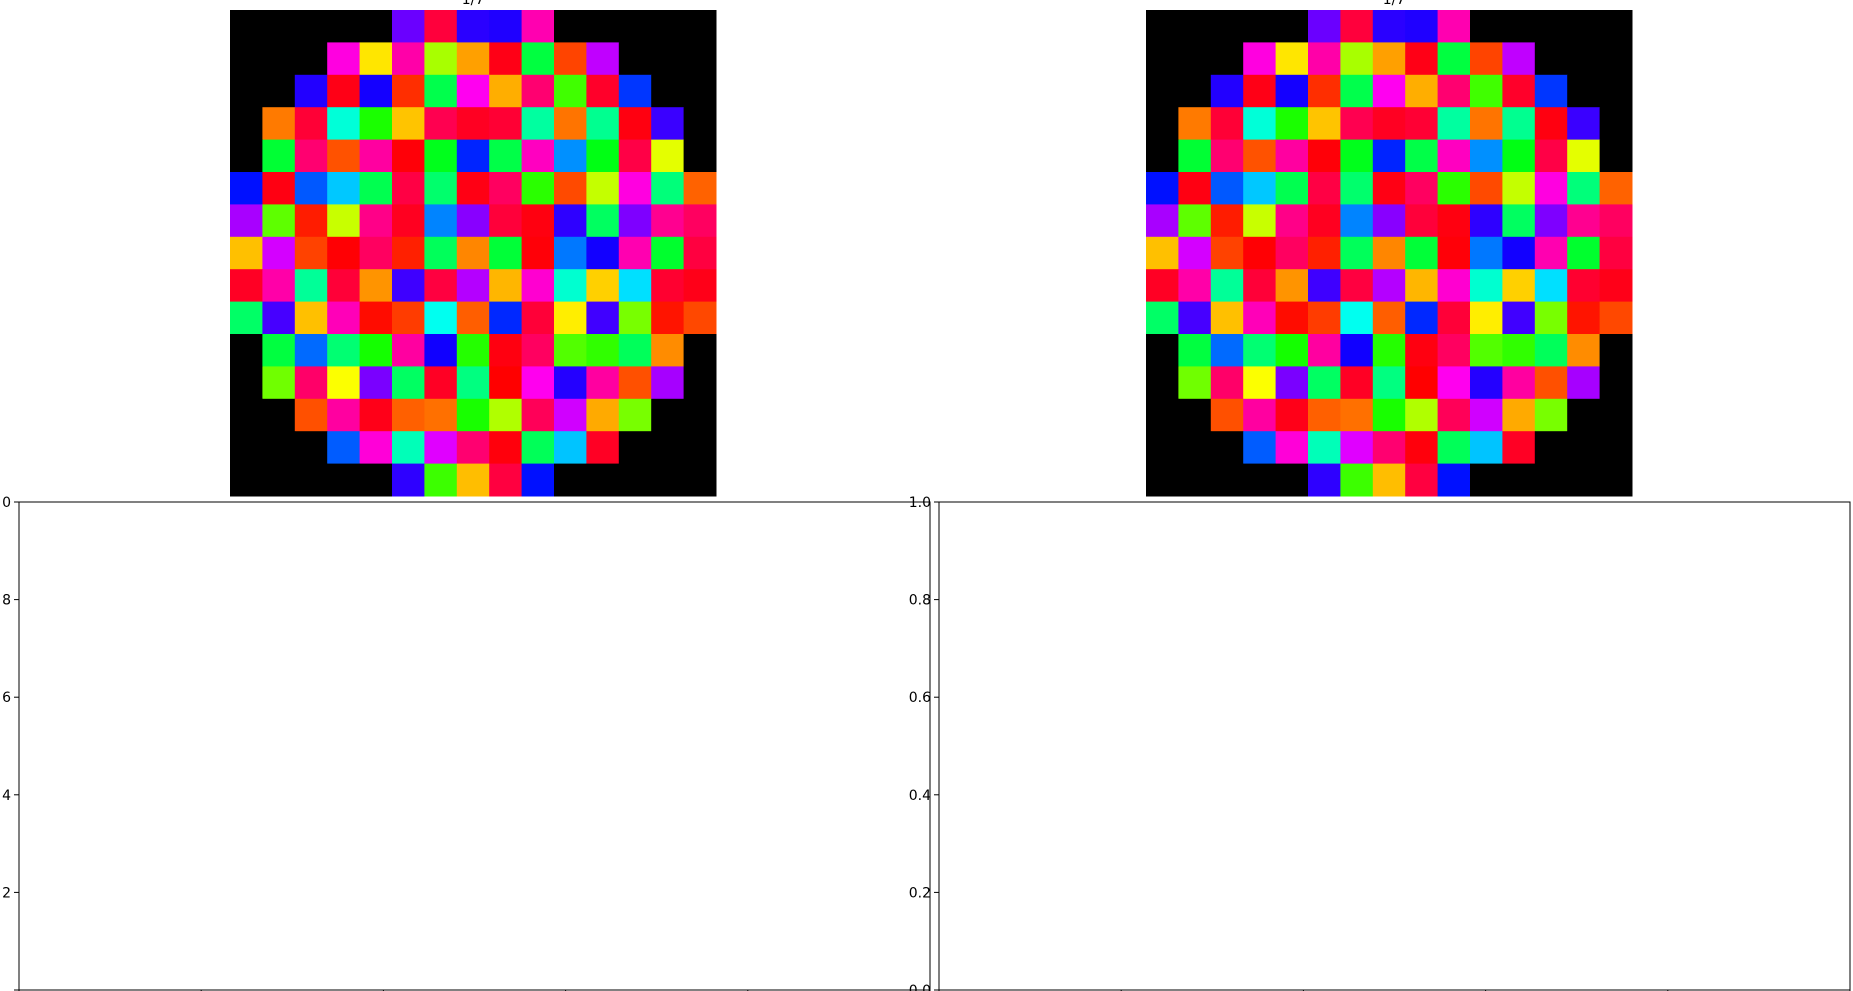 This screenshot has height=991, width=1853. What do you see at coordinates (6, 698) in the screenshot?
I see `axes-bottom-left-ytick-label: 6` at bounding box center [6, 698].